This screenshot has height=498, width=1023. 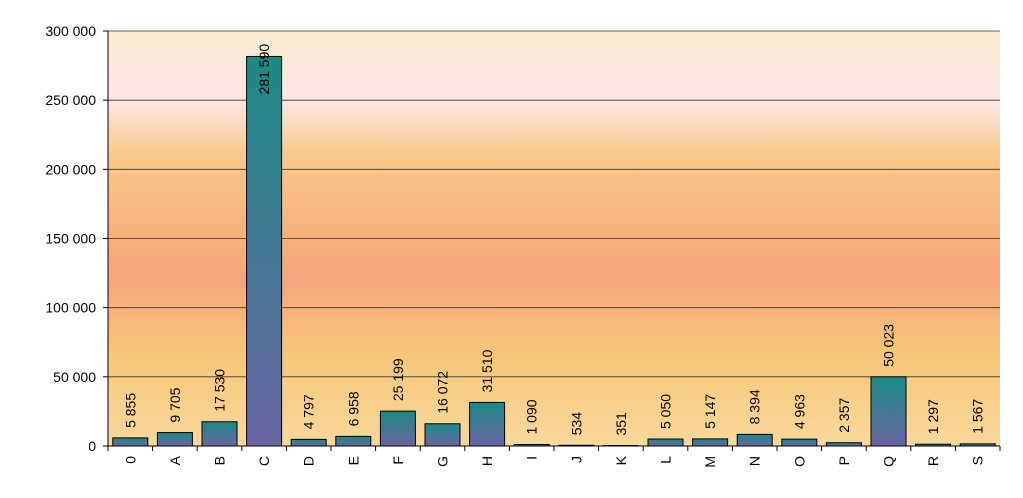 What do you see at coordinates (175, 404) in the screenshot?
I see `data-label: 9 705` at bounding box center [175, 404].